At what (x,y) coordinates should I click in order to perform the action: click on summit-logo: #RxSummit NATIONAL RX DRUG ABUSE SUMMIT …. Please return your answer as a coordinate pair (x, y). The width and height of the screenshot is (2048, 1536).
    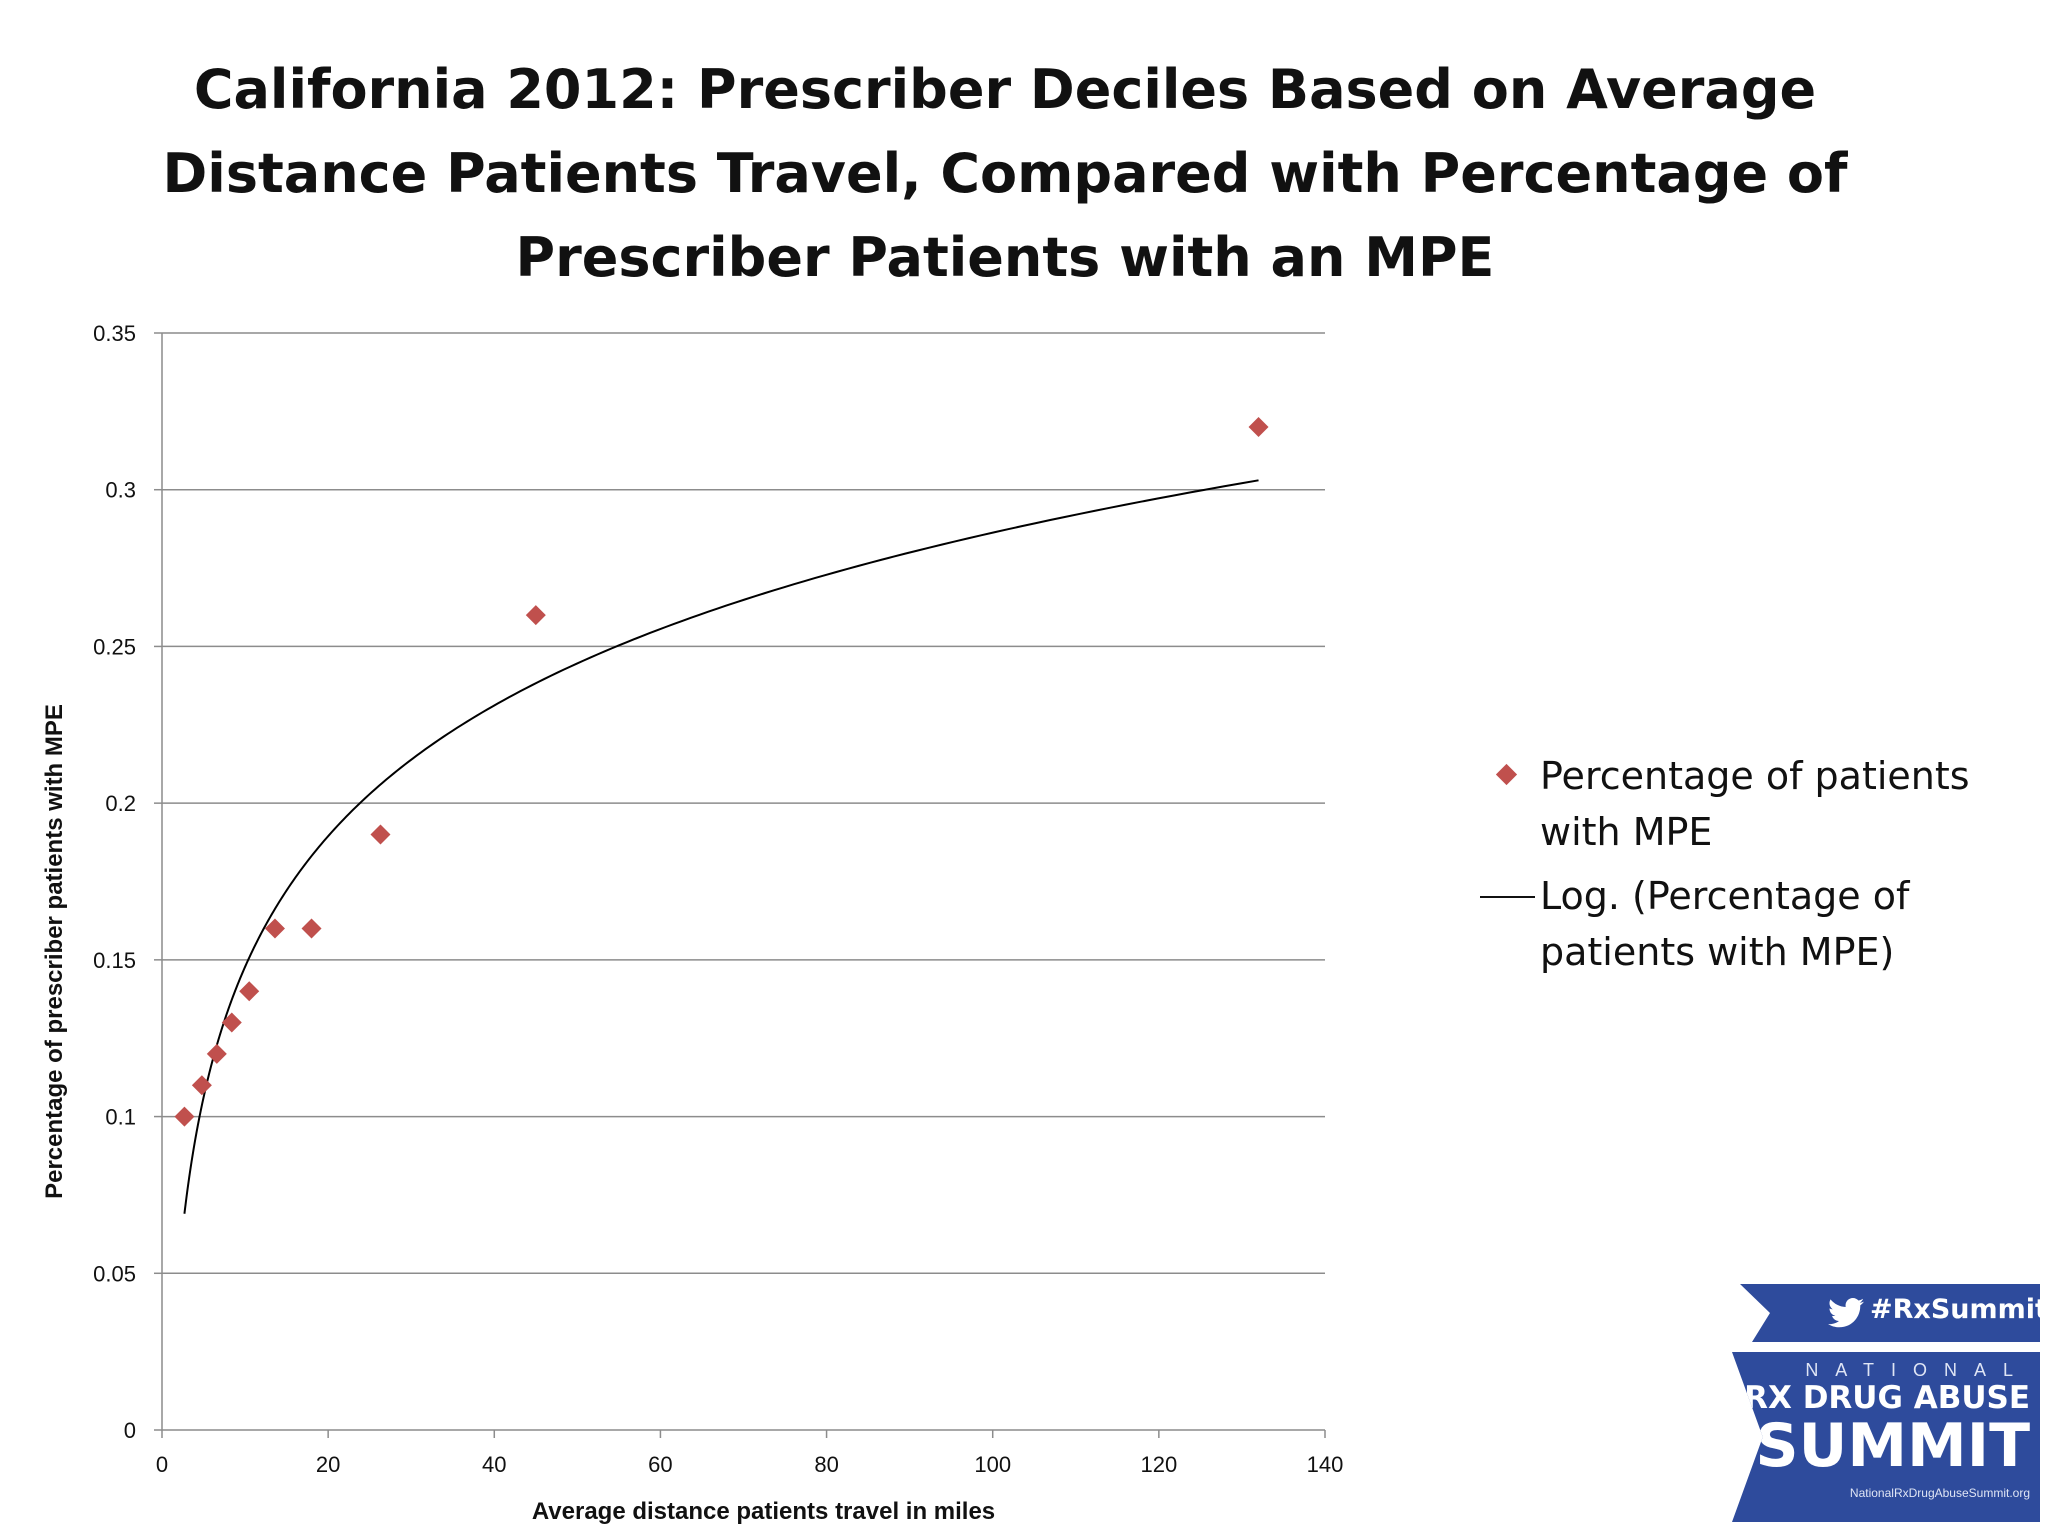
    Looking at the image, I should click on (1886, 1404).